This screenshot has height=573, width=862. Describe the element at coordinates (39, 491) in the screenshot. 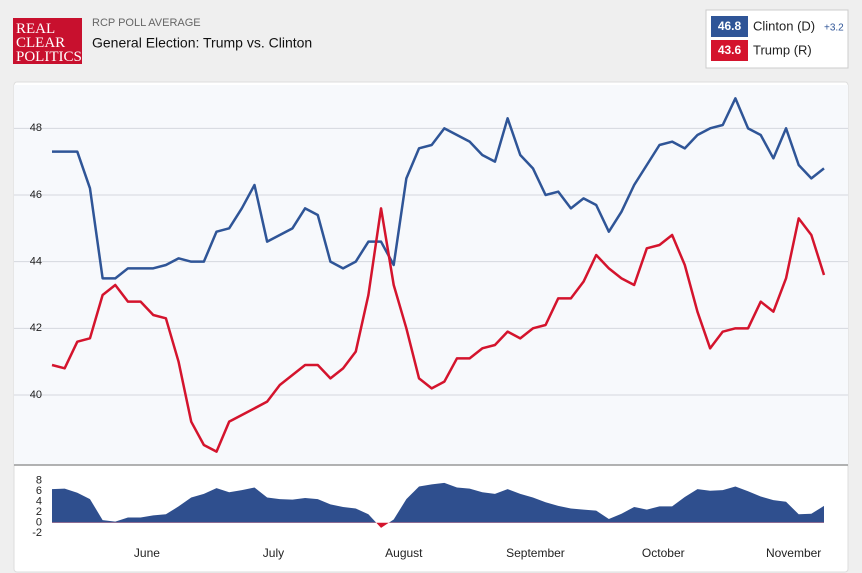

I see `y-tick-label: 6` at that location.